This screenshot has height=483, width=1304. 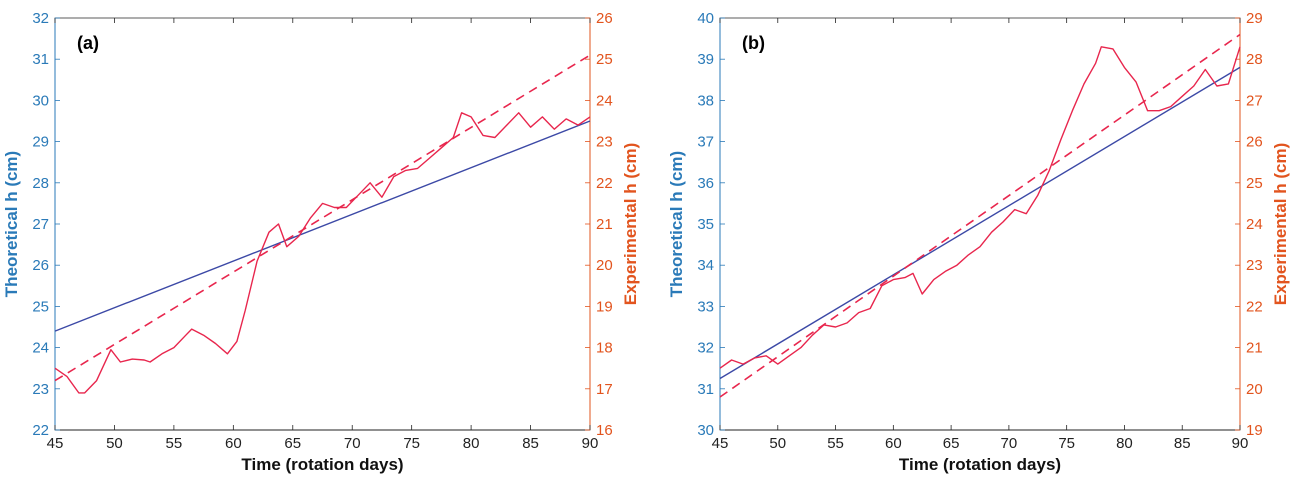 I want to click on y-left-tick-label: 40, so click(x=705, y=18).